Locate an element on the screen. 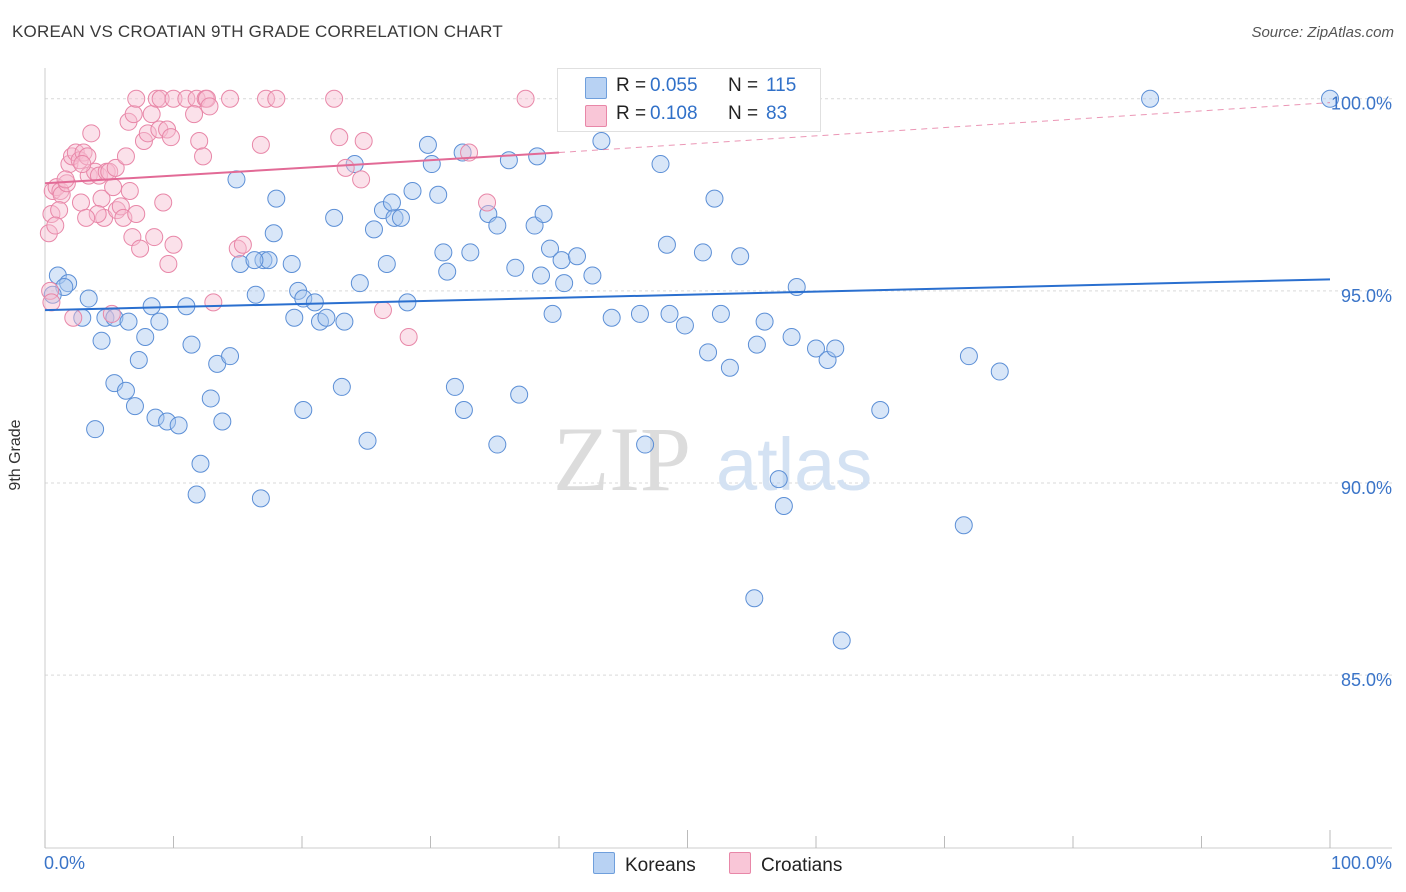  y-tick-label: 95.0% is located at coordinates (1366, 296).